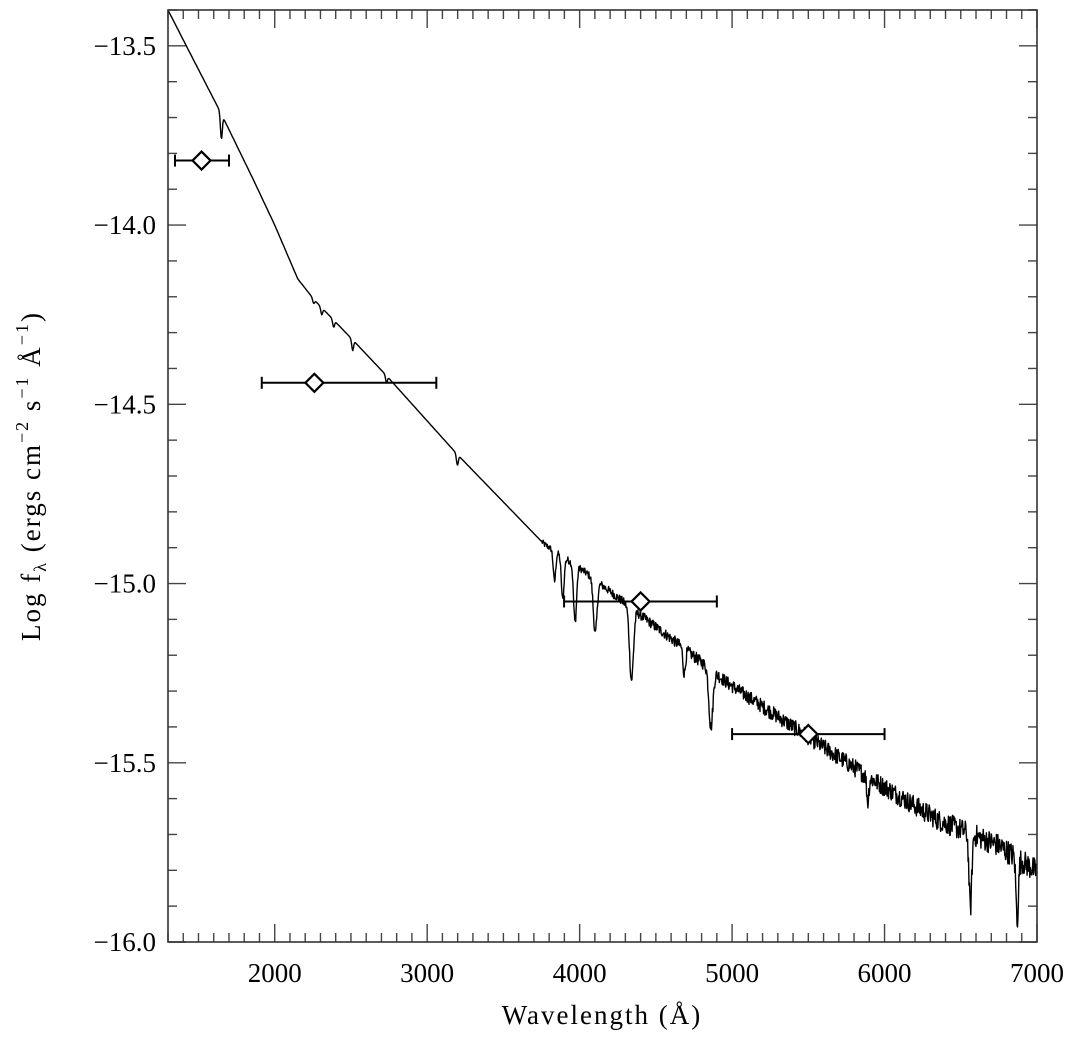 This screenshot has width=1083, height=1040. I want to click on y-label-units-3: Å, so click(31, 360).